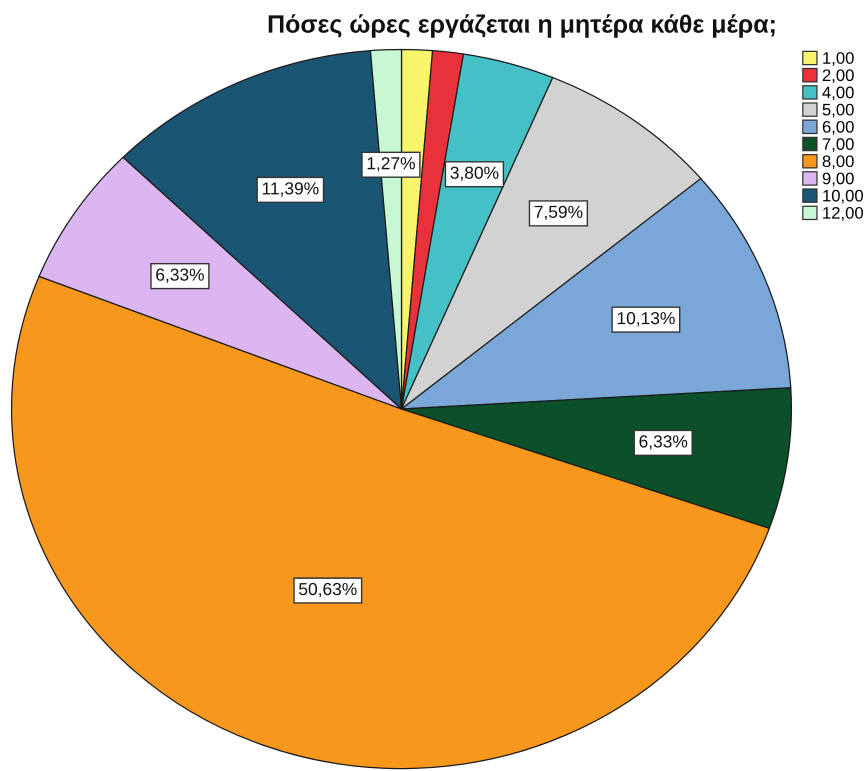  I want to click on legend-label: 6,00, so click(838, 127).